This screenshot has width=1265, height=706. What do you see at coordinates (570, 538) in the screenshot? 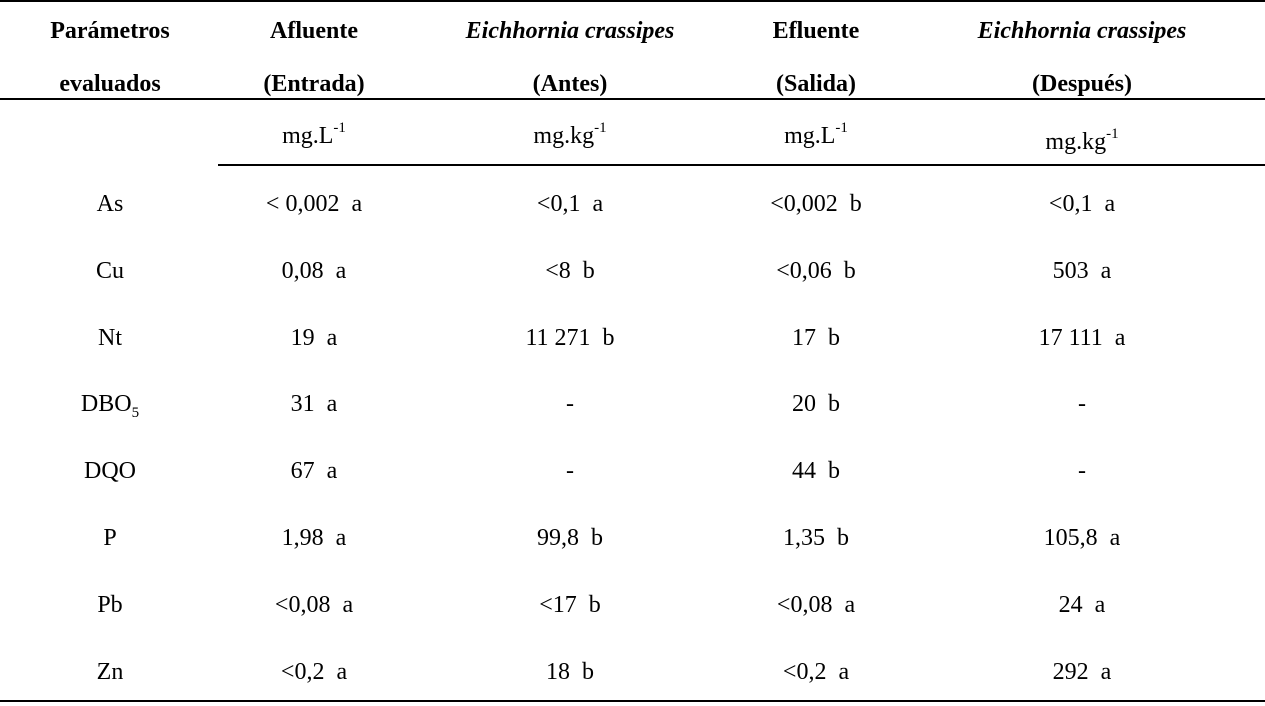
I see `value-cell-c3: 99,8 b` at bounding box center [570, 538].